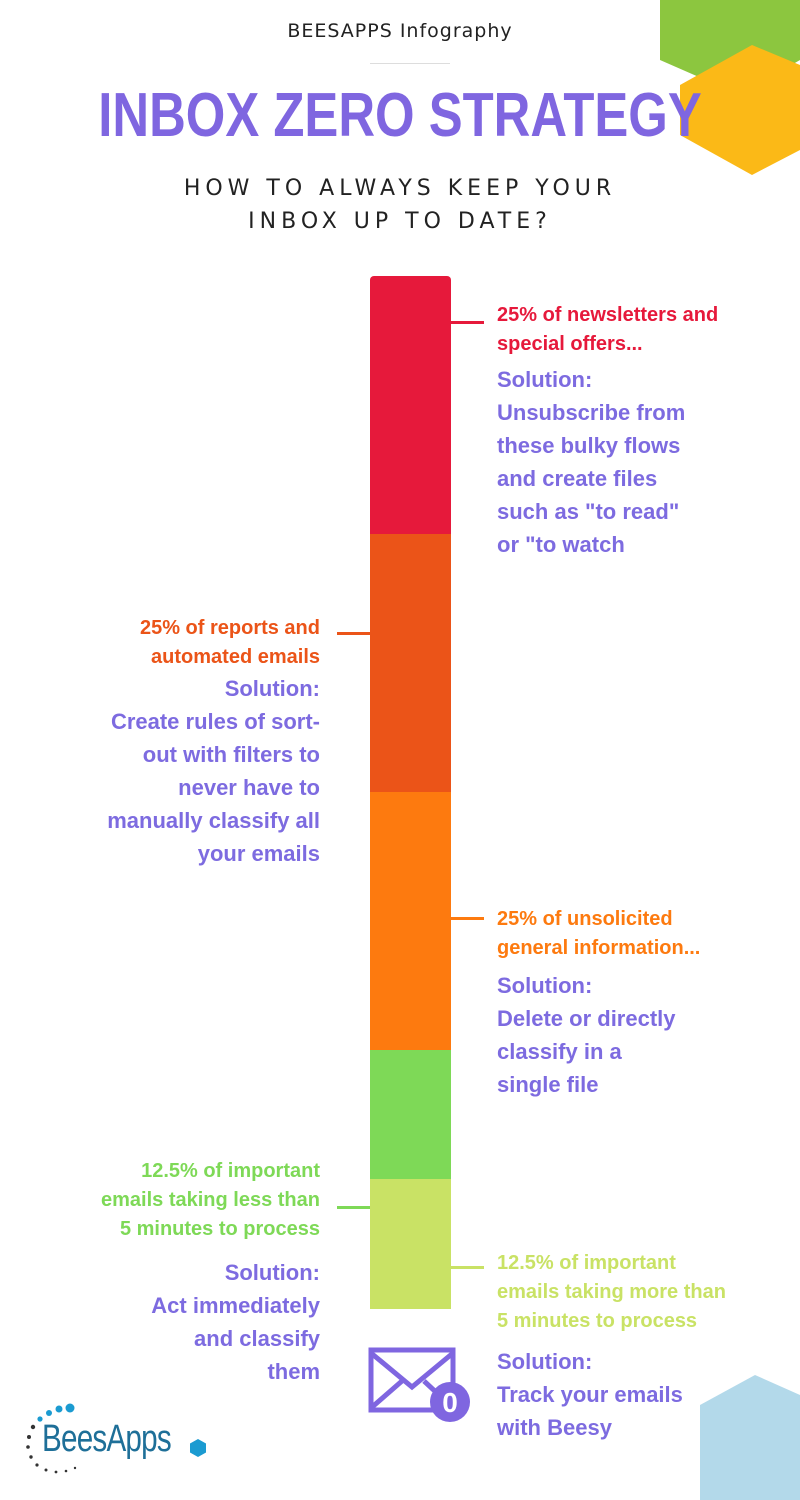 The height and width of the screenshot is (1500, 800). I want to click on logo-dots-icon, so click(51, 1438).